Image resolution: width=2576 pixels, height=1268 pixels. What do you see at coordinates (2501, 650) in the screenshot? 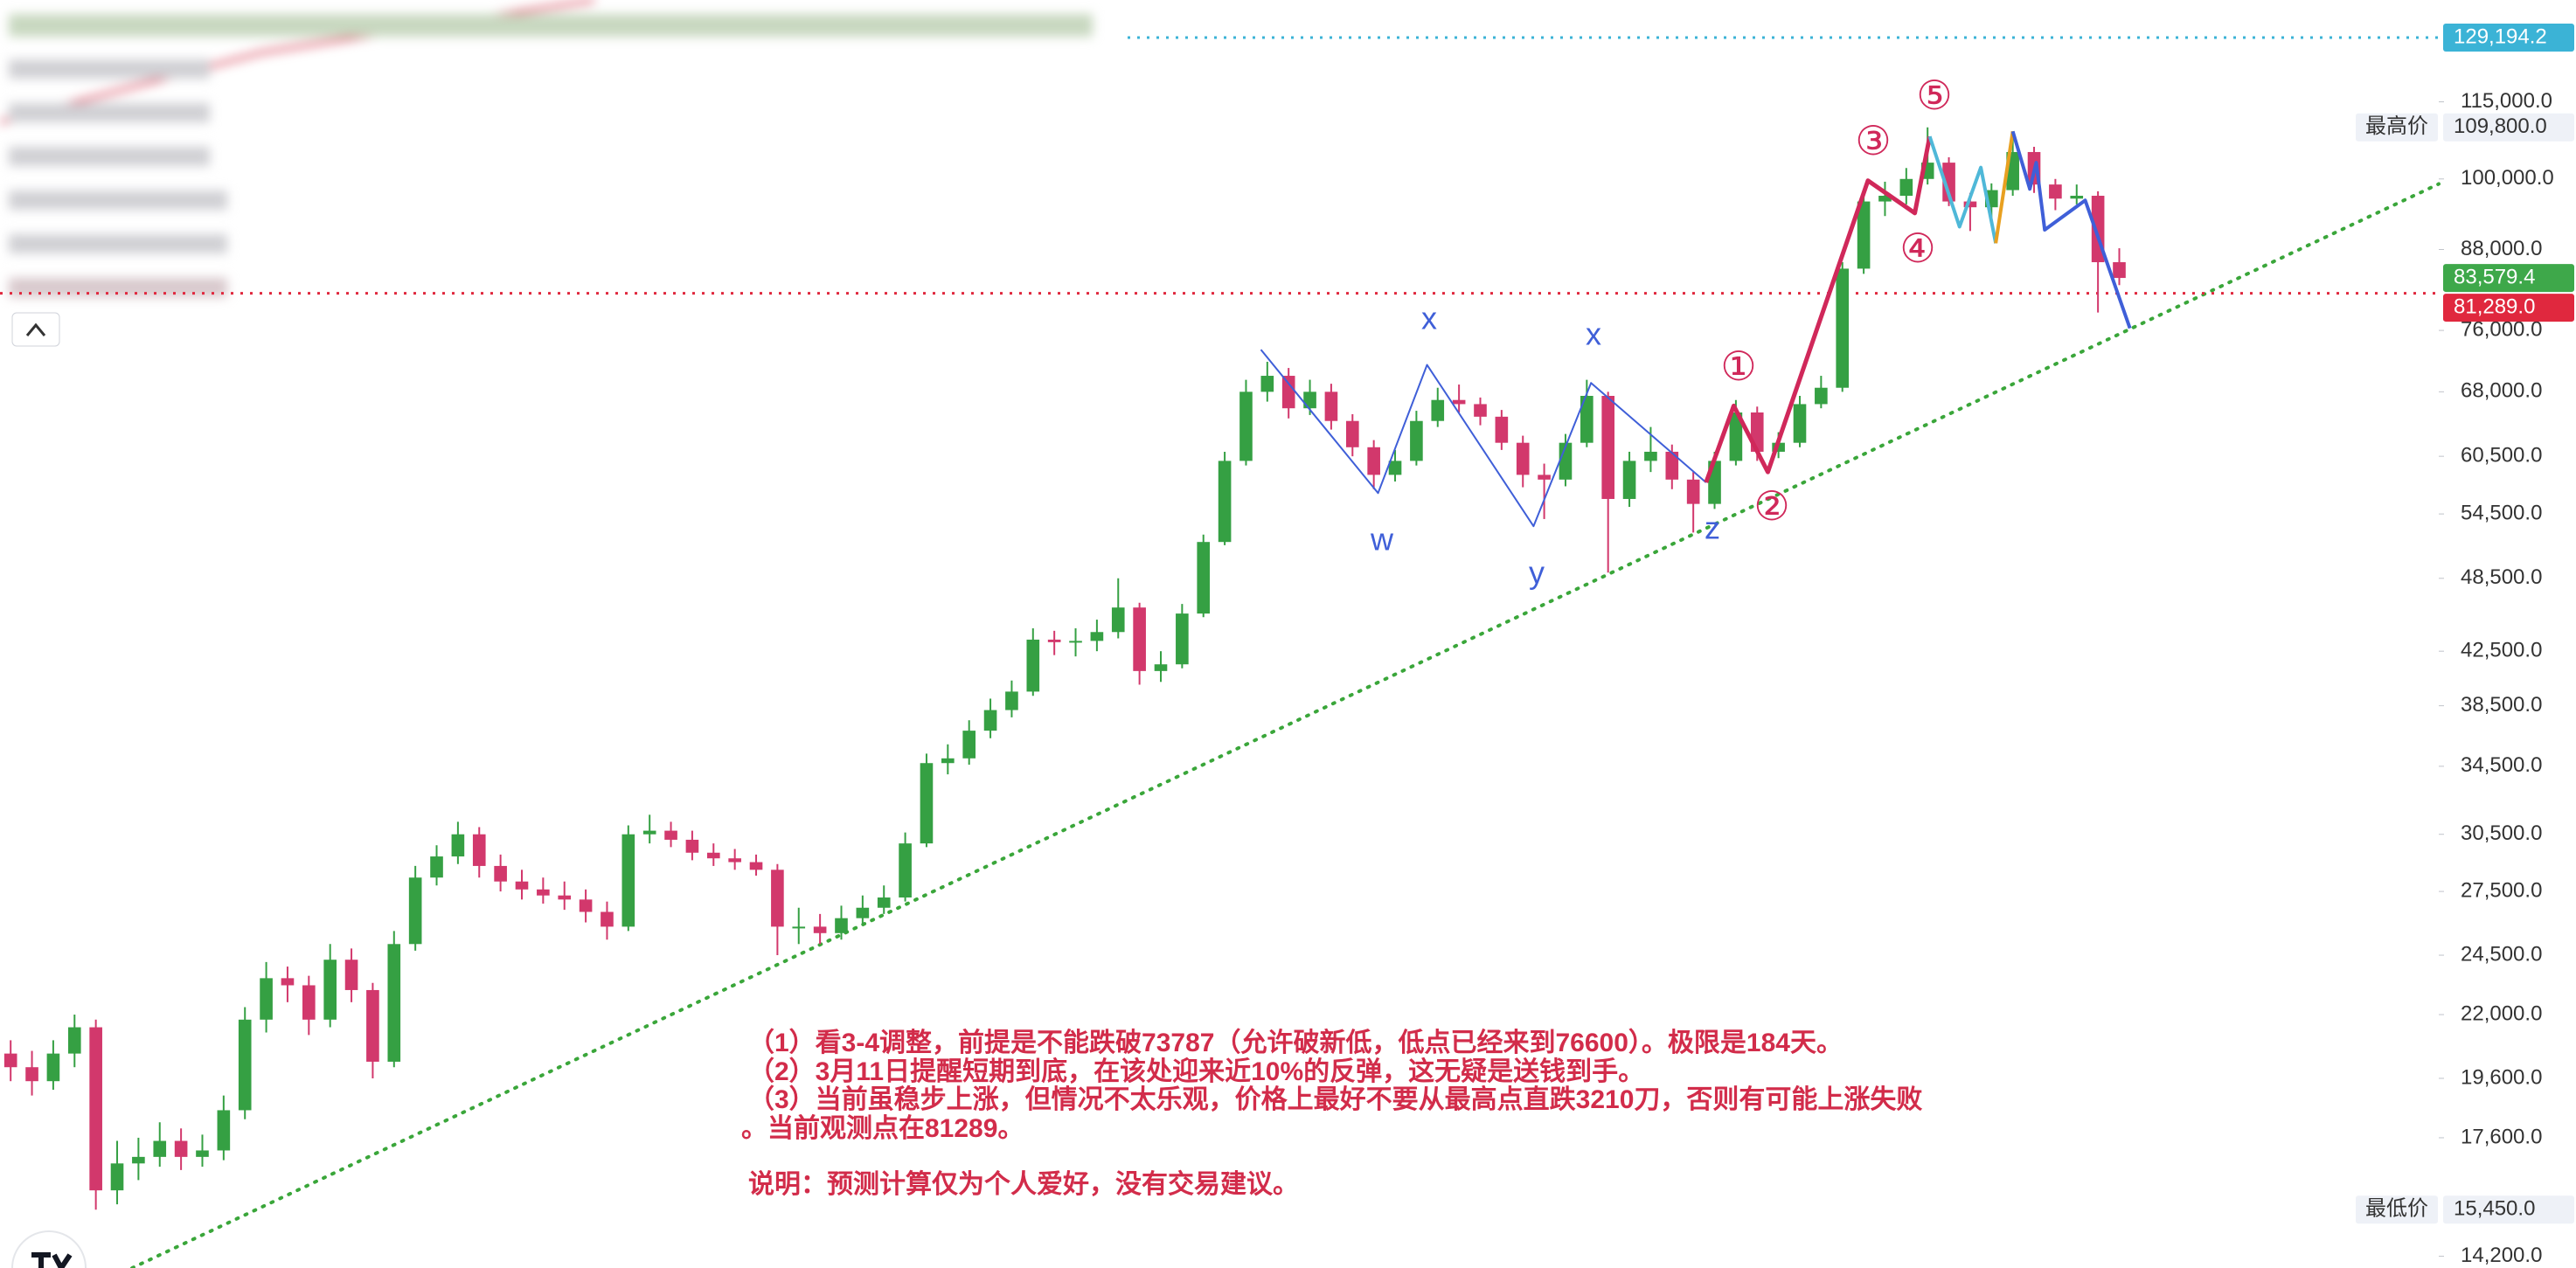
I see `y-tick-label: 42,500.0` at bounding box center [2501, 650].